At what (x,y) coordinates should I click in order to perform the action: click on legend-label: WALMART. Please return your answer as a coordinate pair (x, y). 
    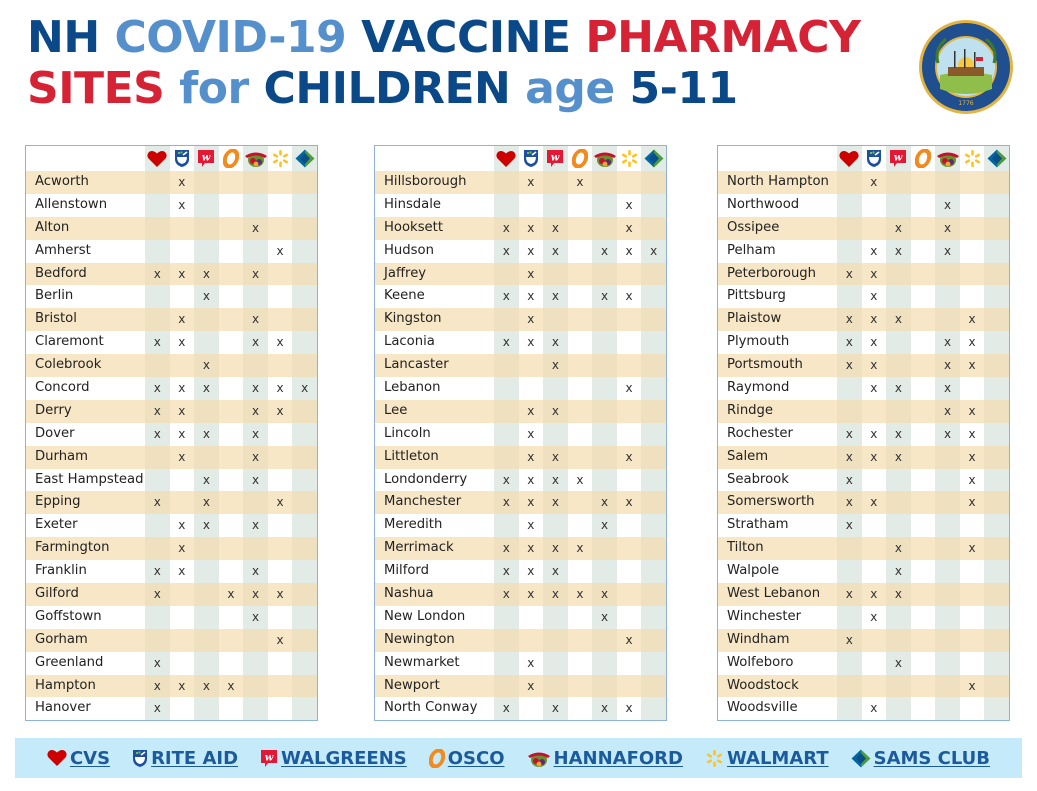
    Looking at the image, I should click on (777, 758).